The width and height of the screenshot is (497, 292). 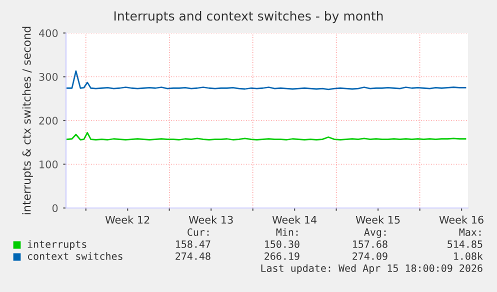 I want to click on y-axis-title: interrupts & ctx switches / second, so click(x=27, y=120).